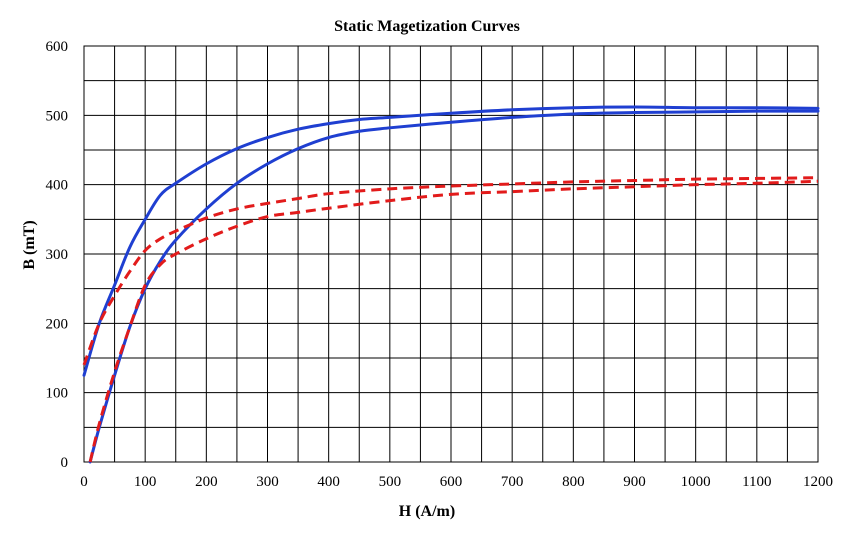 The height and width of the screenshot is (539, 854). Describe the element at coordinates (818, 482) in the screenshot. I see `x-tick-label: 1200` at that location.